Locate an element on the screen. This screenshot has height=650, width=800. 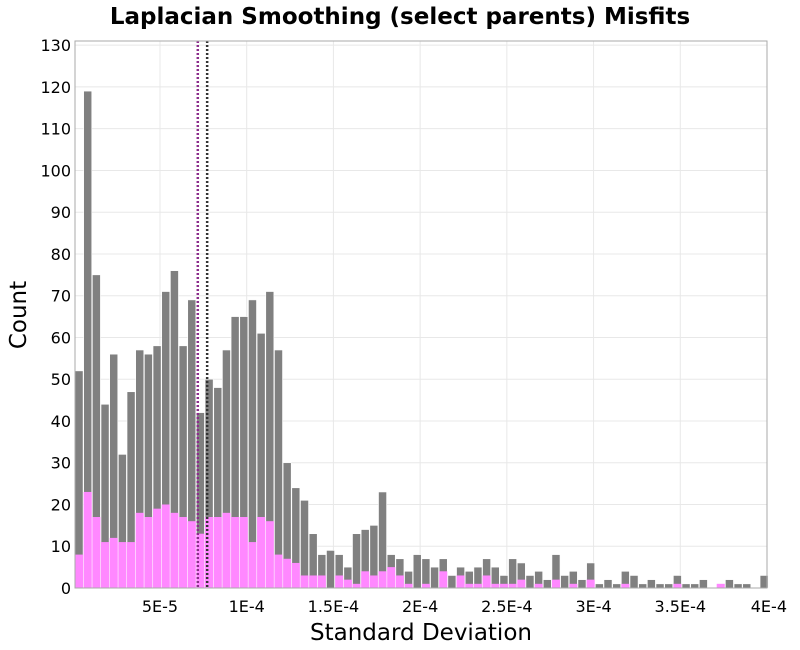
x-tick-label: 2.5E-4 is located at coordinates (507, 606).